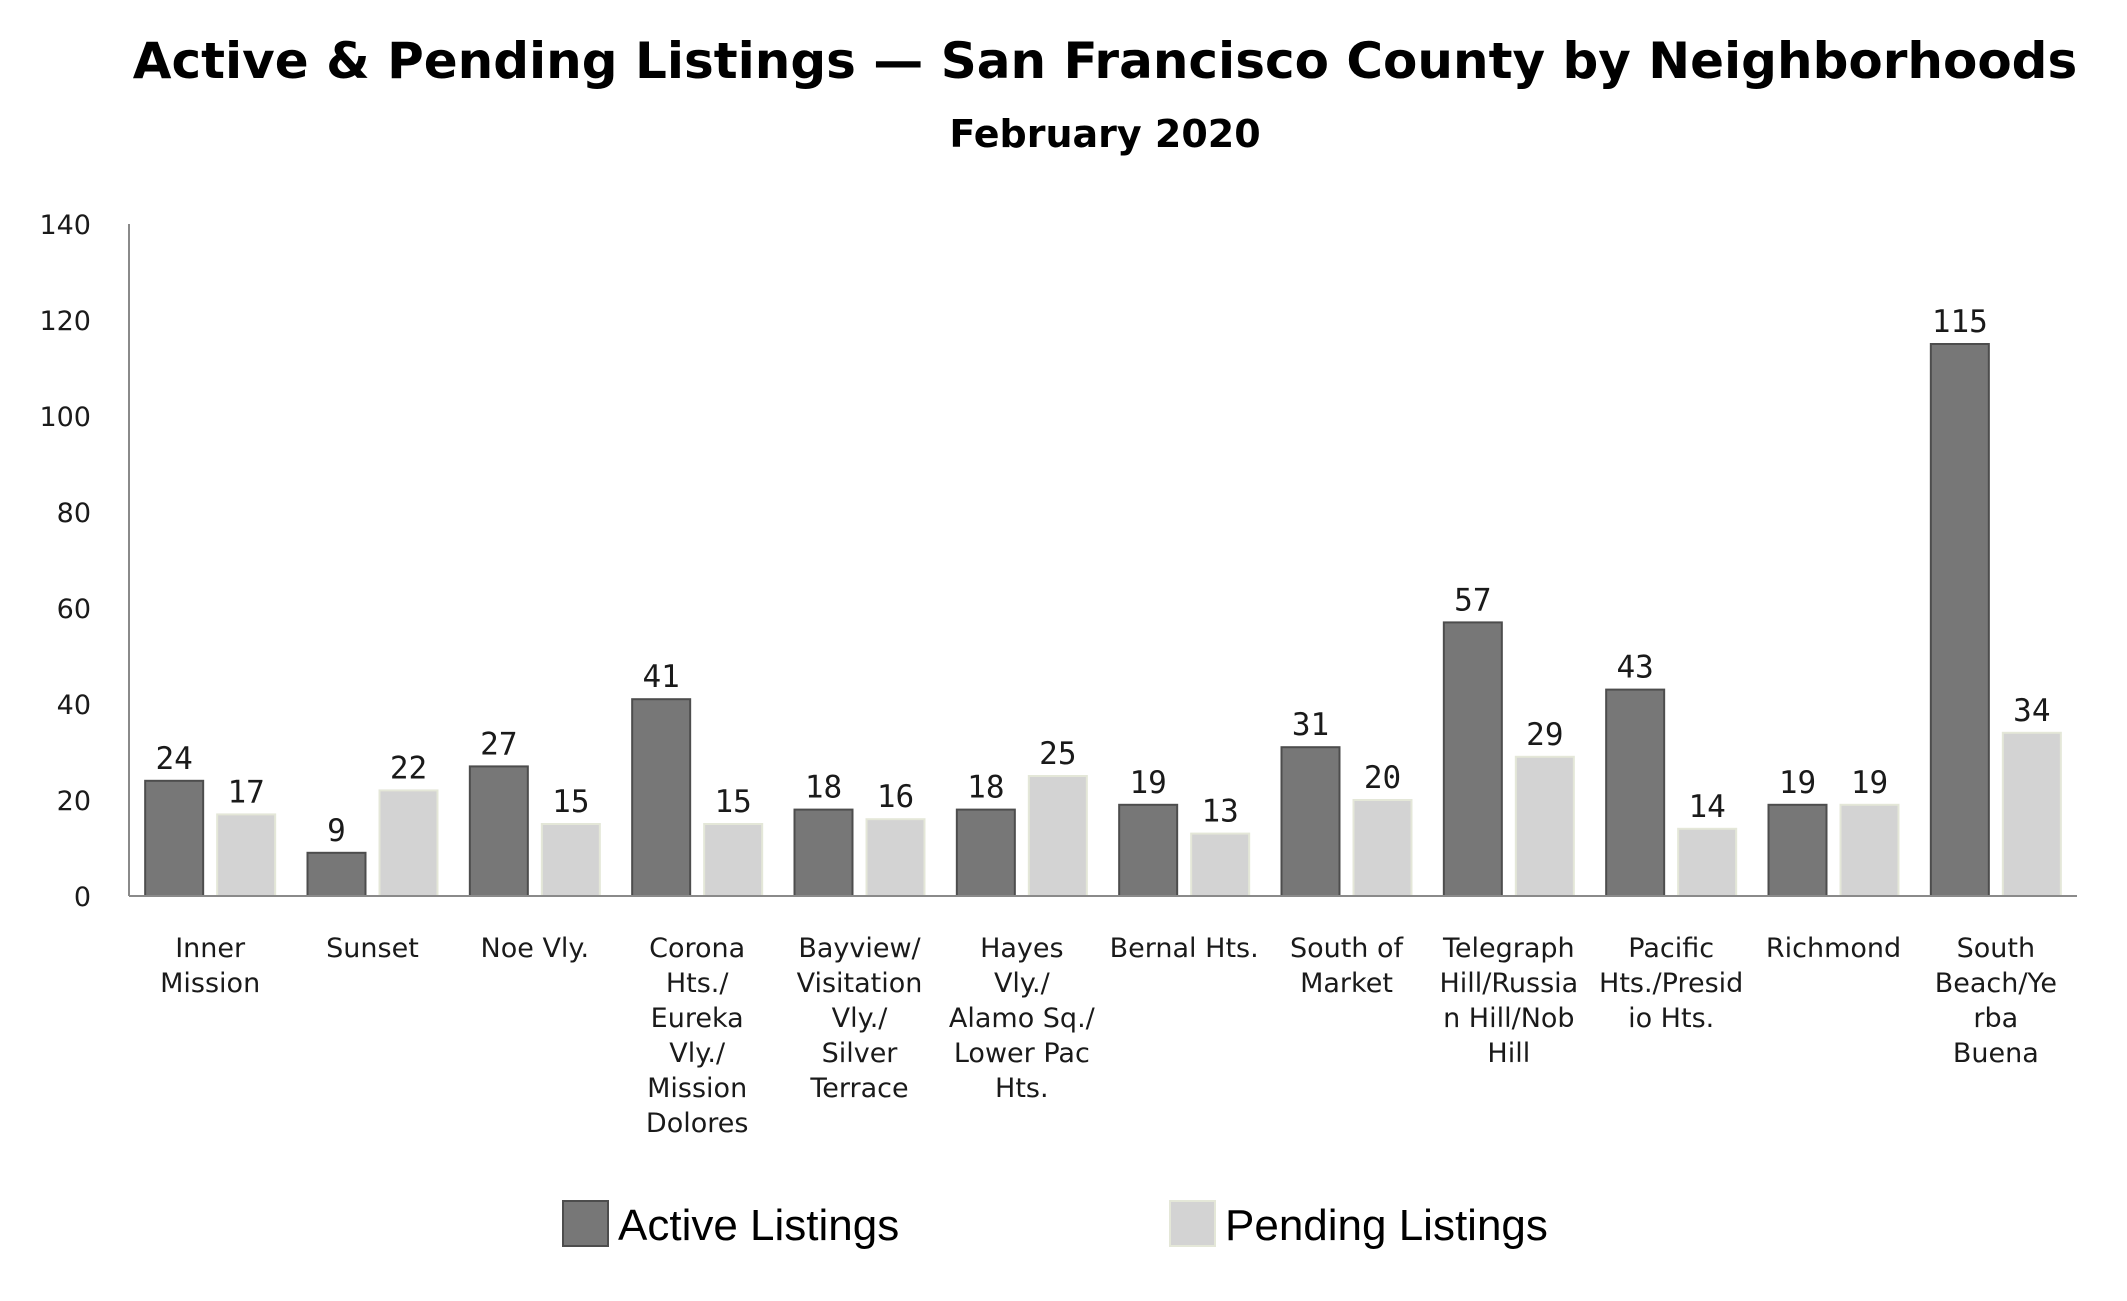 The image size is (2127, 1301). Describe the element at coordinates (1508, 1001) in the screenshot. I see `x-category-label: Telegraph Hill/Russia n Hill/Nob Hill` at that location.